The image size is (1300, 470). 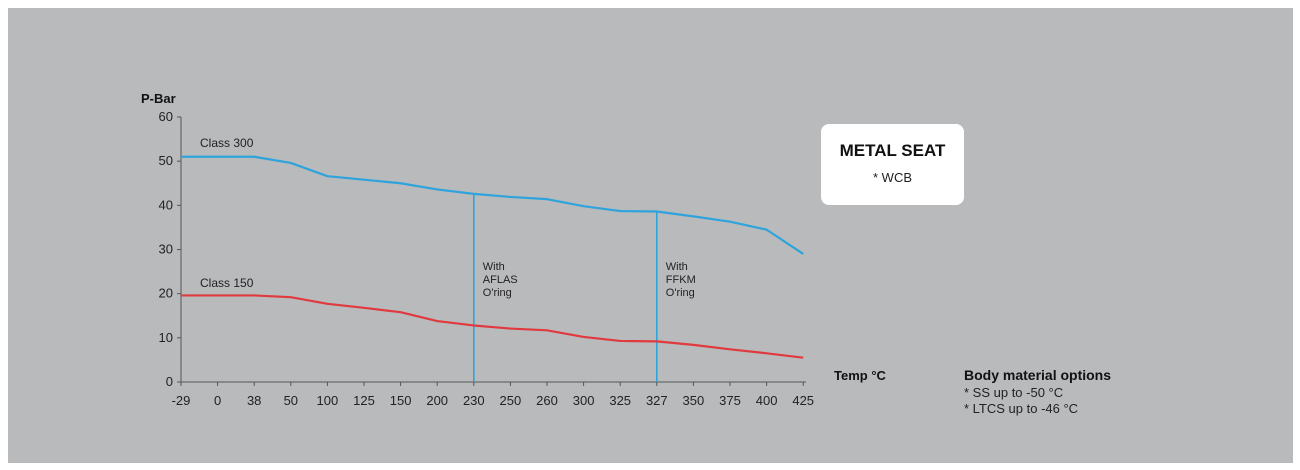 I want to click on y-tick-label: 0, so click(x=169, y=381).